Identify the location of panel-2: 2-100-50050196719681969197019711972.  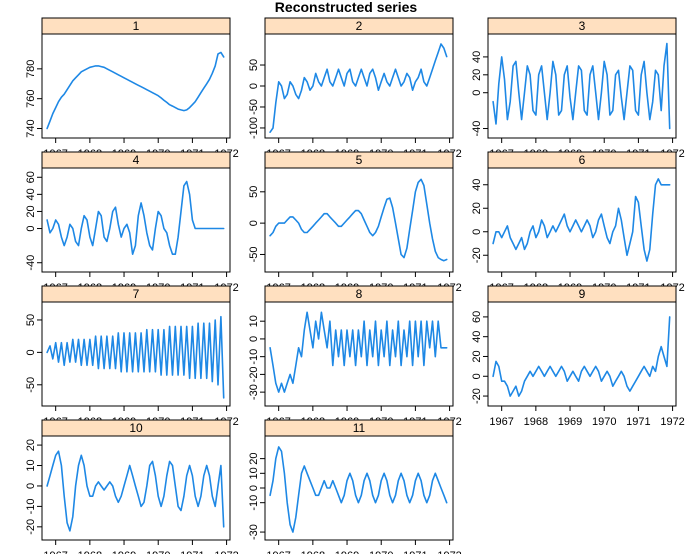
(355, 88).